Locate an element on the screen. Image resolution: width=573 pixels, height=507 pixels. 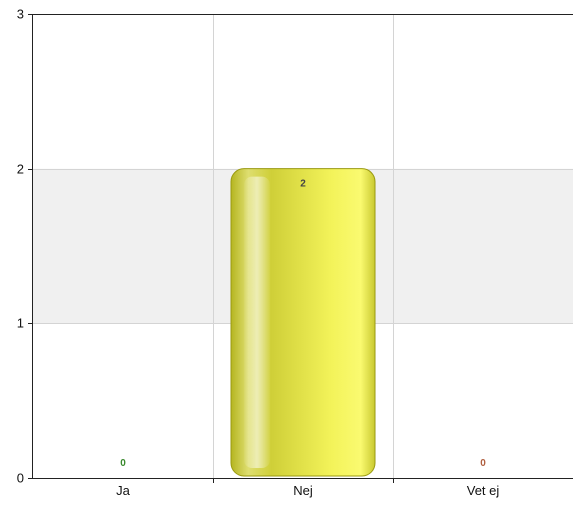
x-tick-label: Ja is located at coordinates (123, 490).